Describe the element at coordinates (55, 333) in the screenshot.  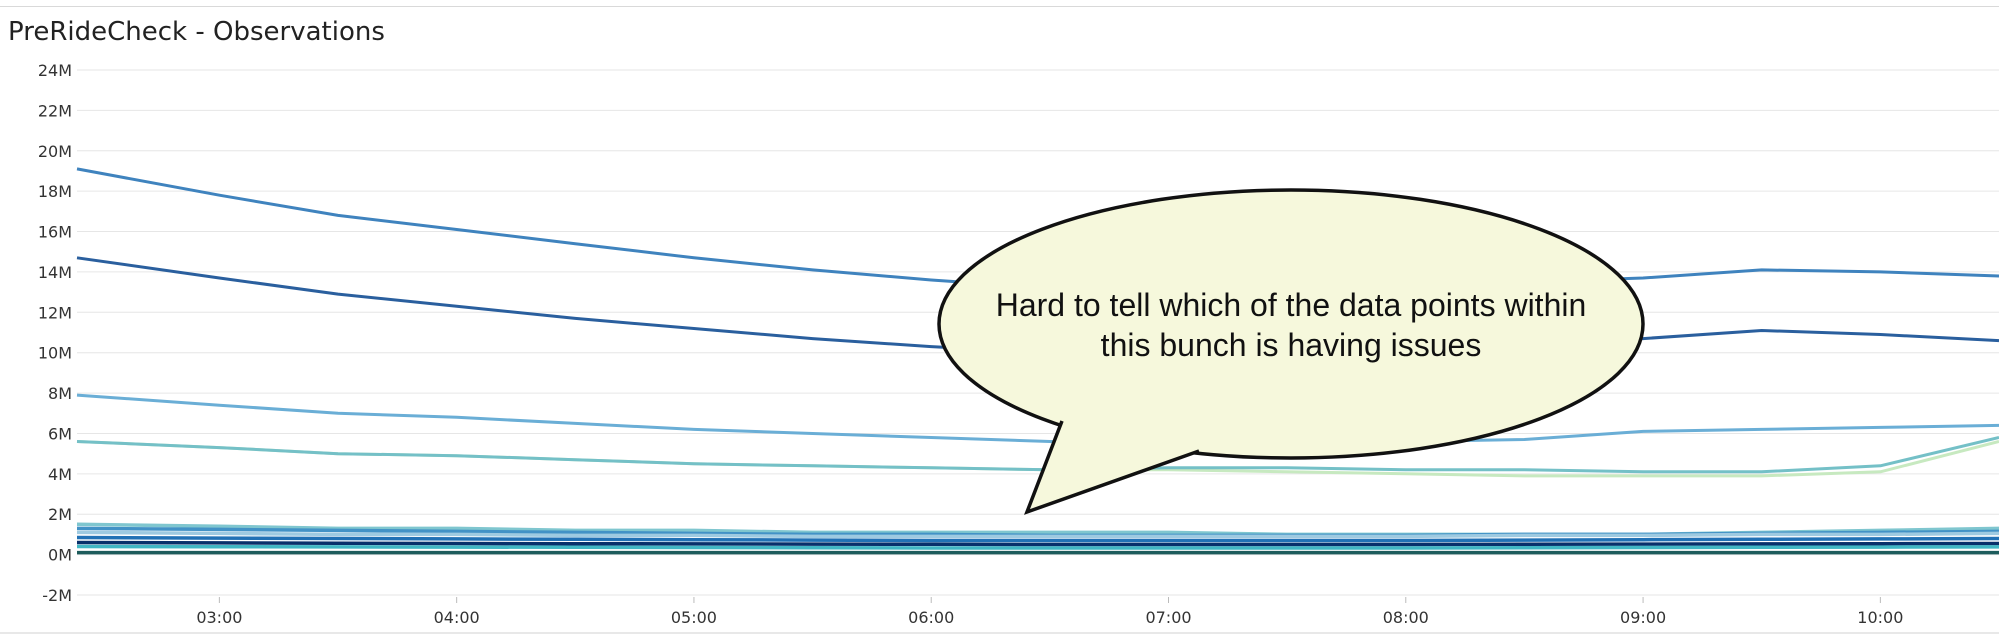
I see `y-axis-ticks: -2M 0M 2M 4M 6M 8M 10M 12M 14M 16M 18M 20M 22M 24M` at that location.